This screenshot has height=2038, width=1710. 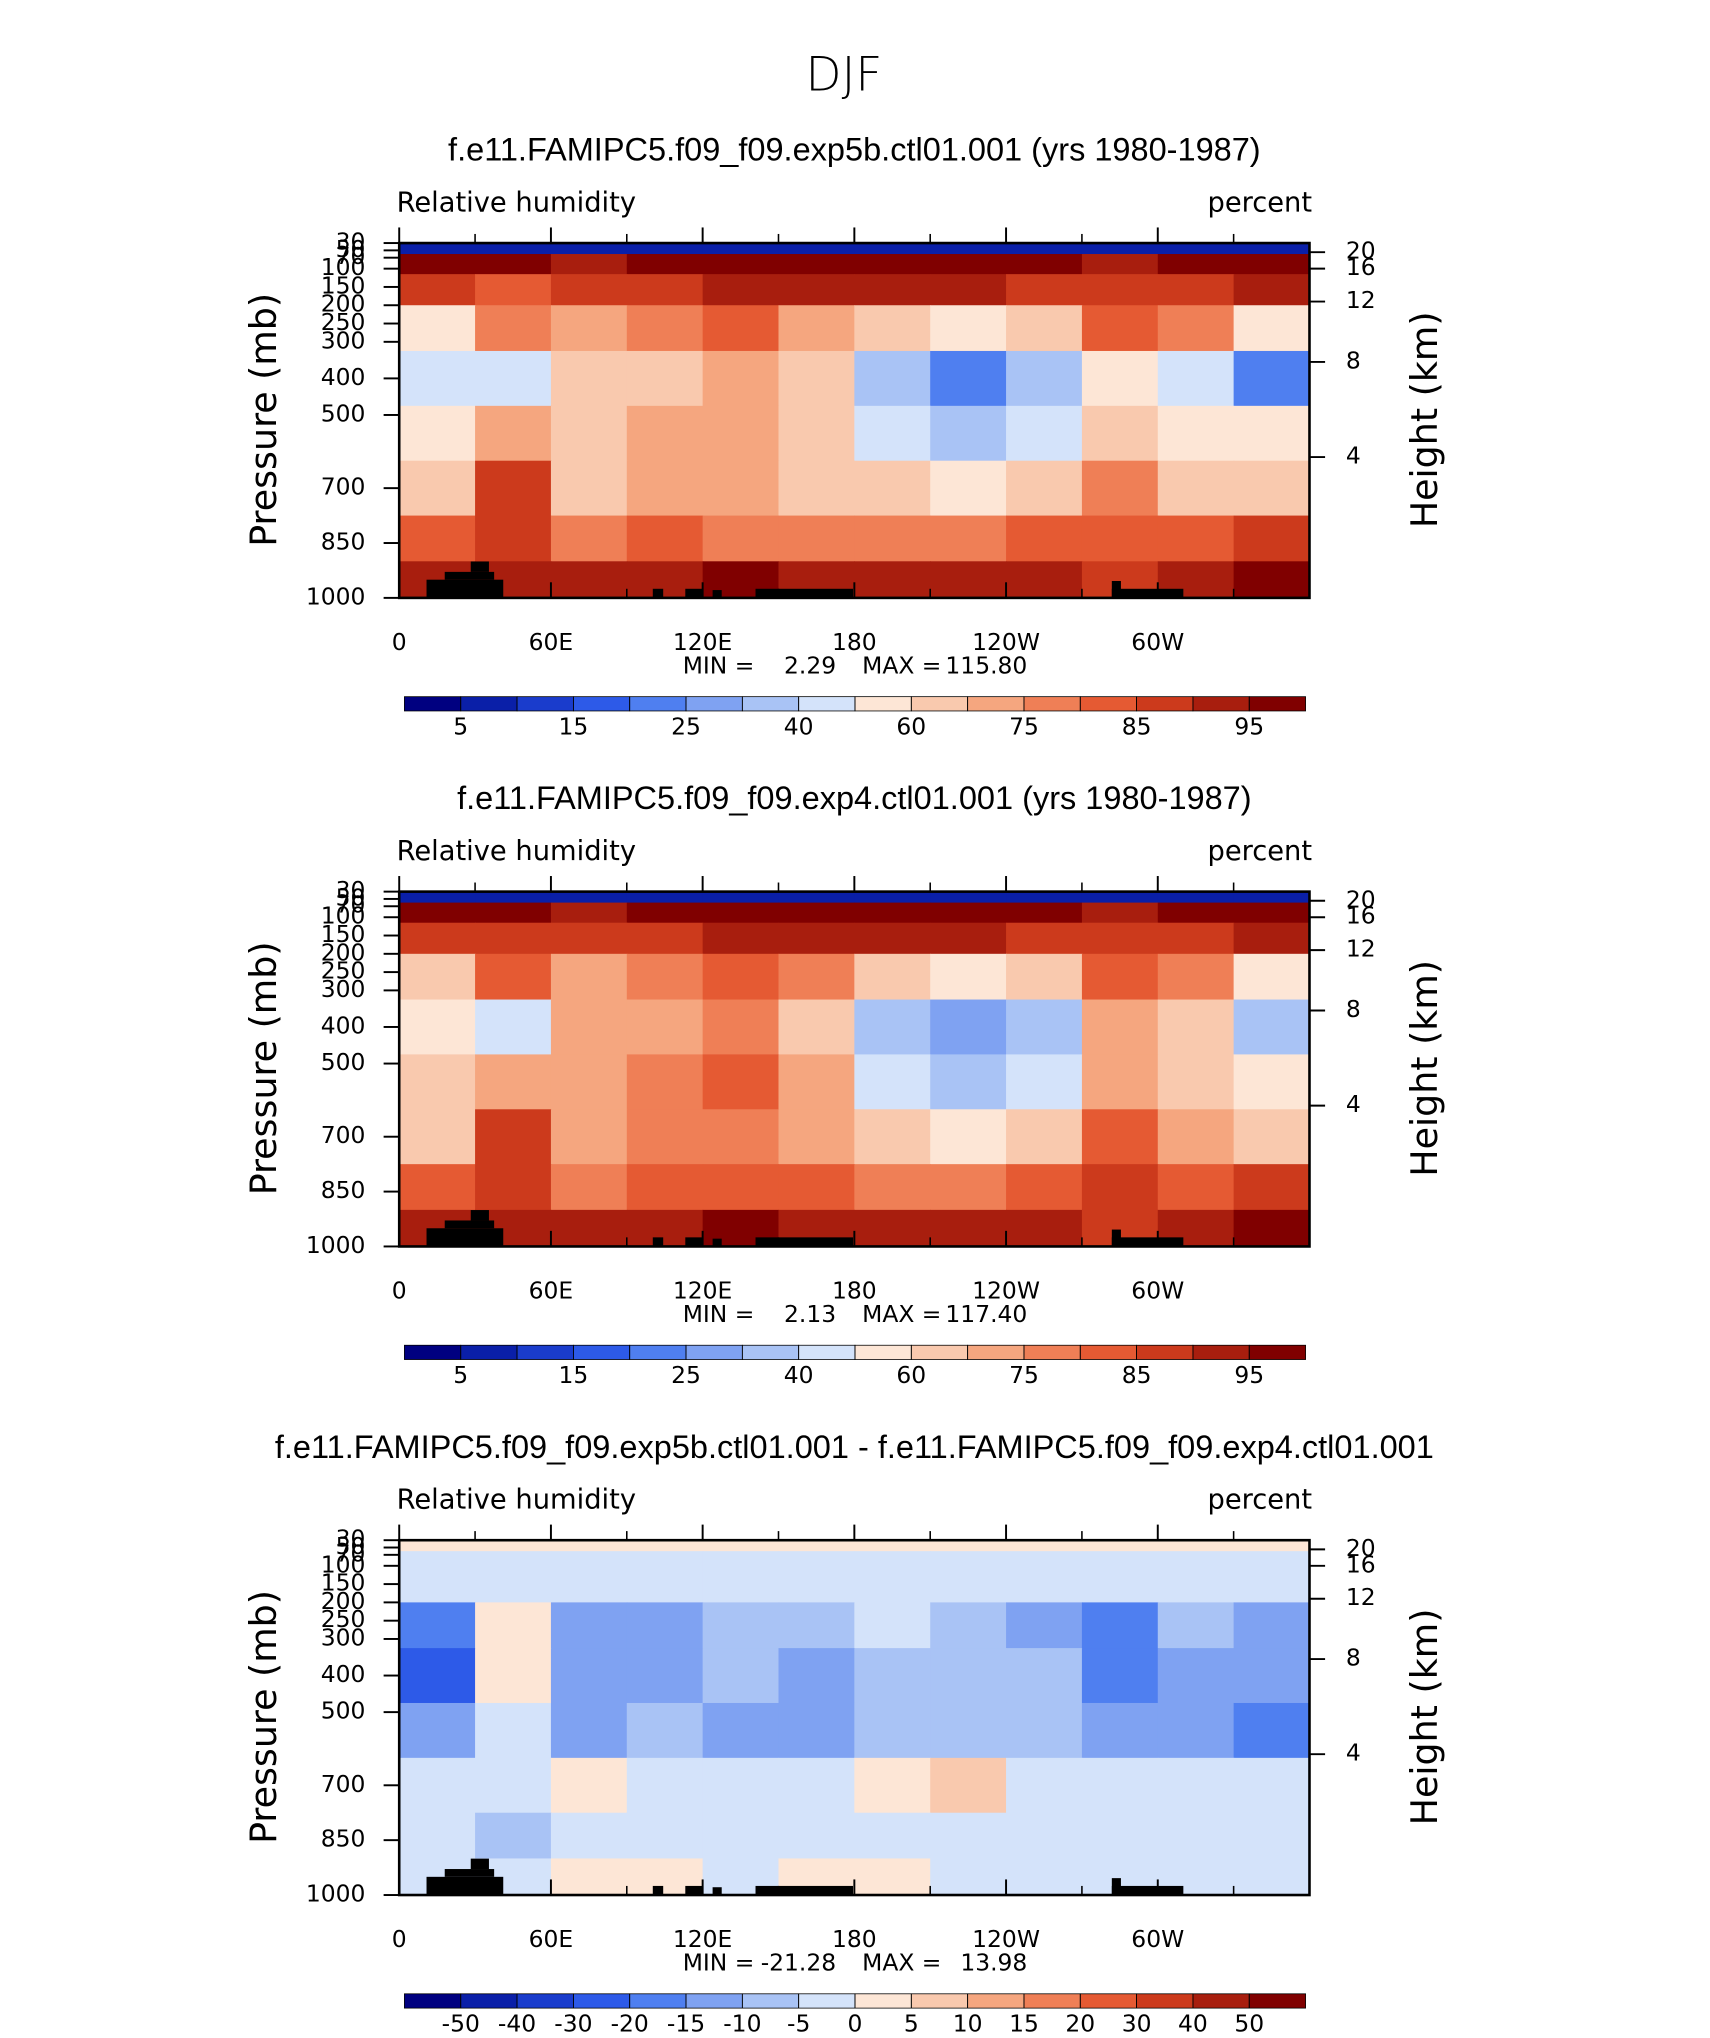 What do you see at coordinates (1353, 1009) in the screenshot?
I see `y2-tick-label: 8` at bounding box center [1353, 1009].